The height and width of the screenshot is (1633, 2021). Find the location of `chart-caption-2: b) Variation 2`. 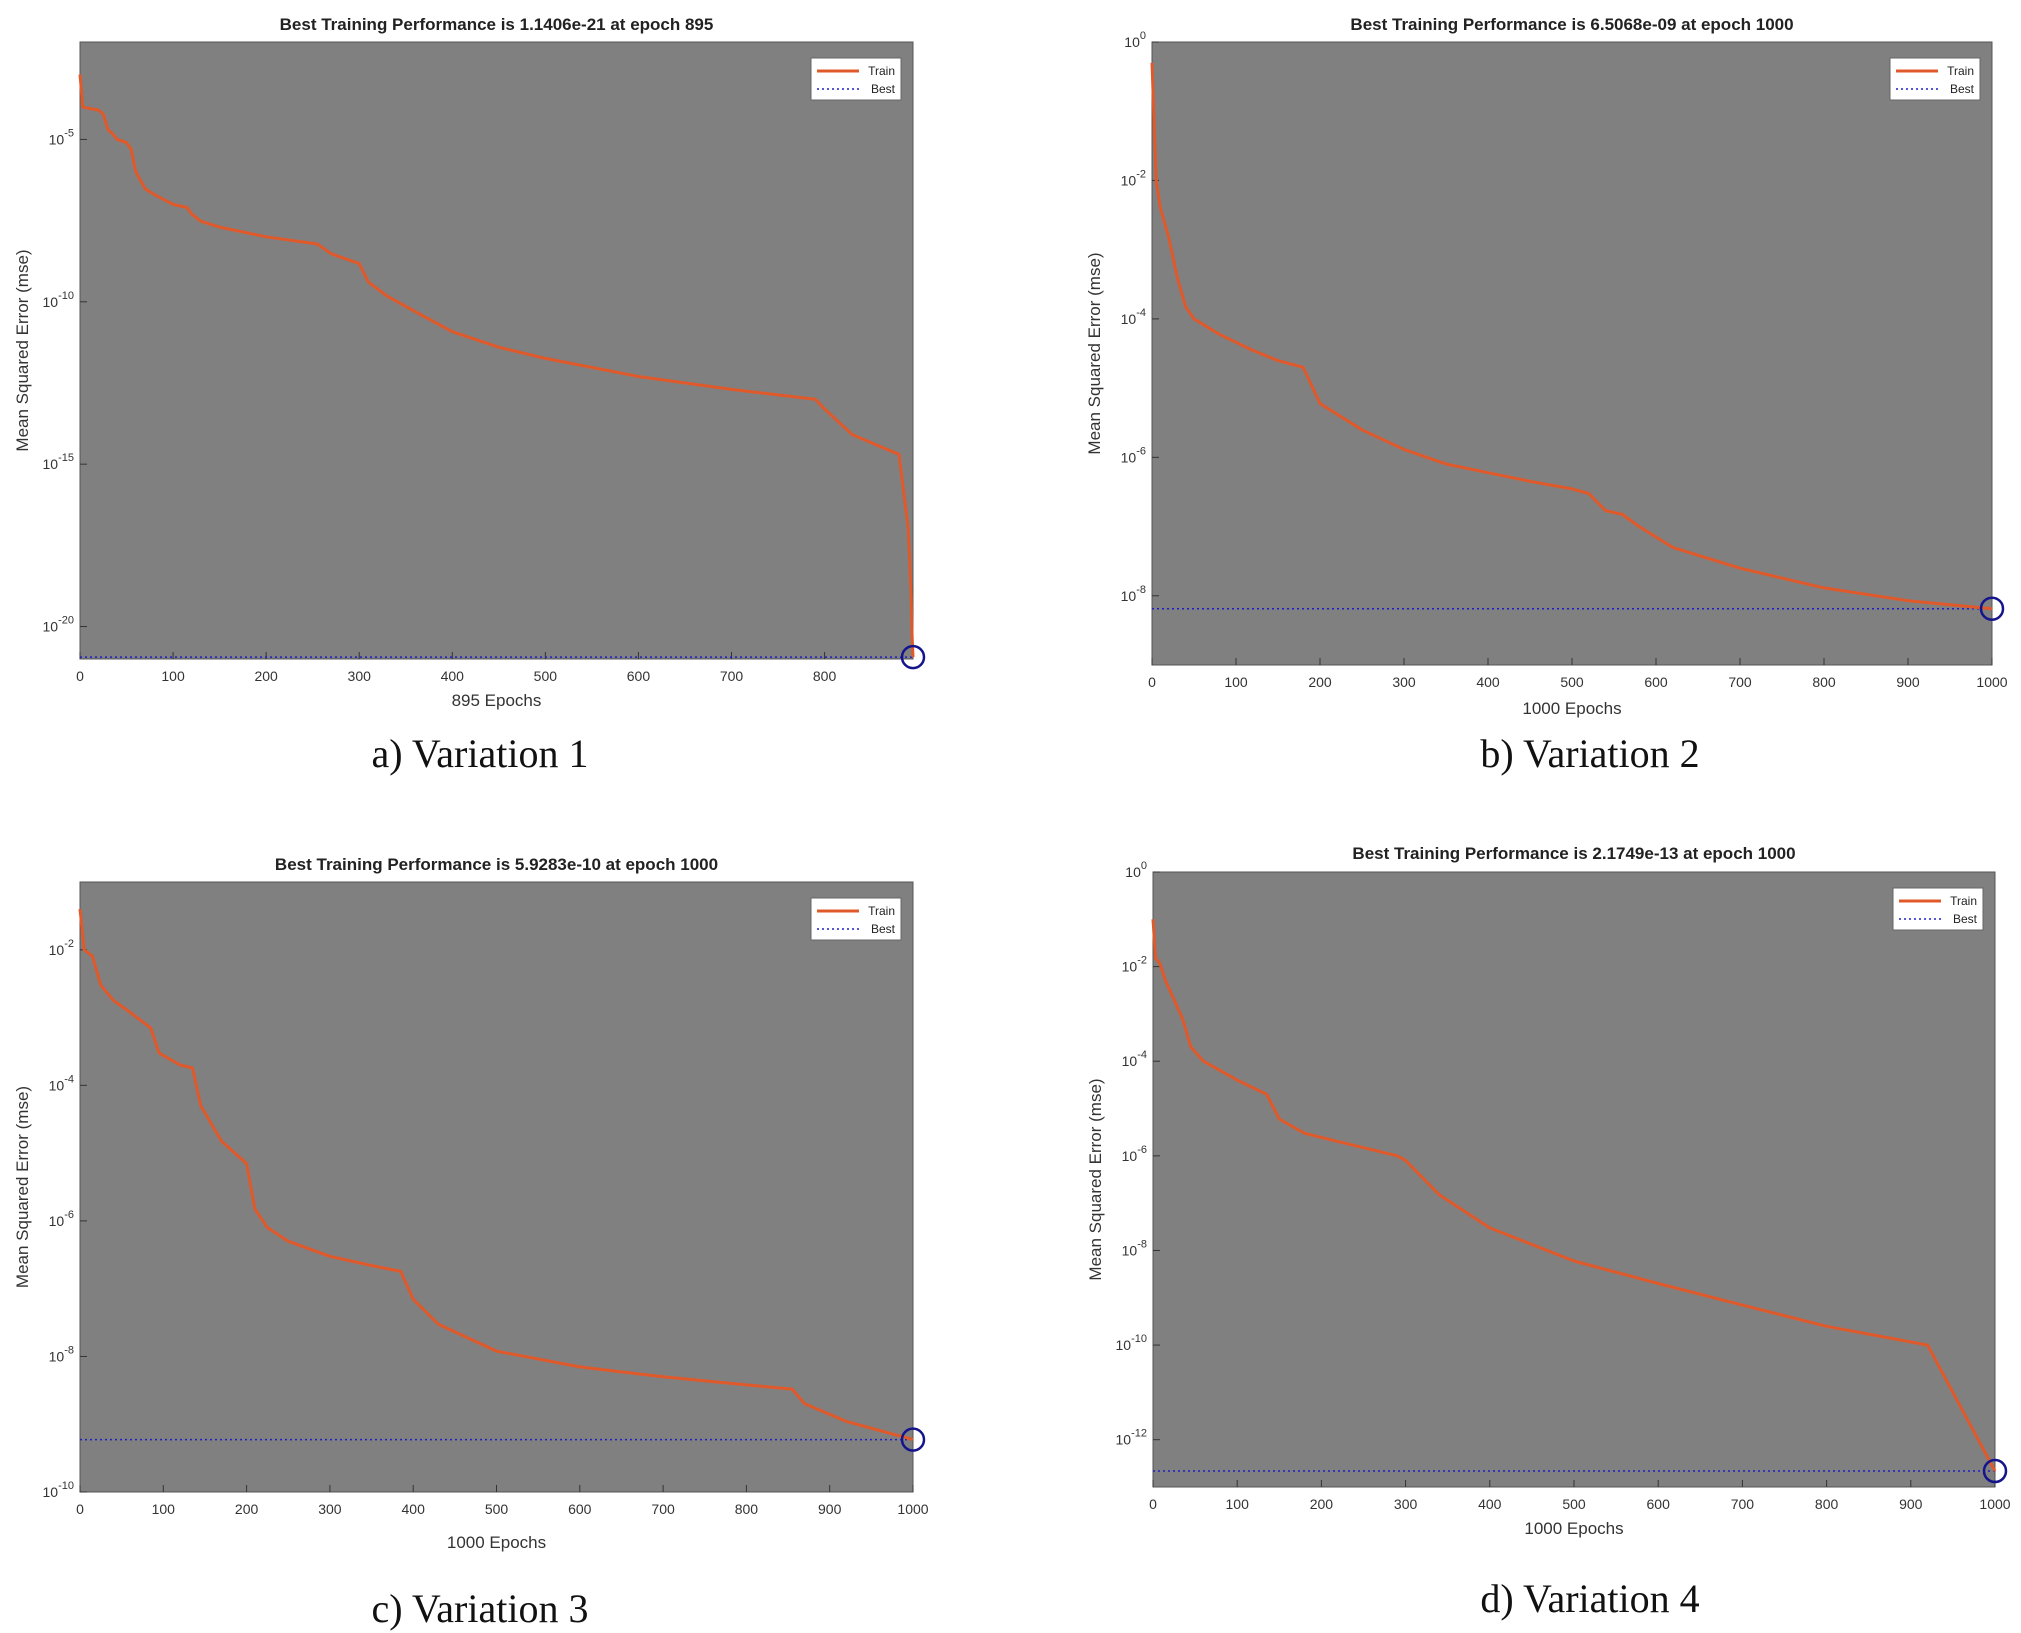

chart-caption-2: b) Variation 2 is located at coordinates (1590, 753).